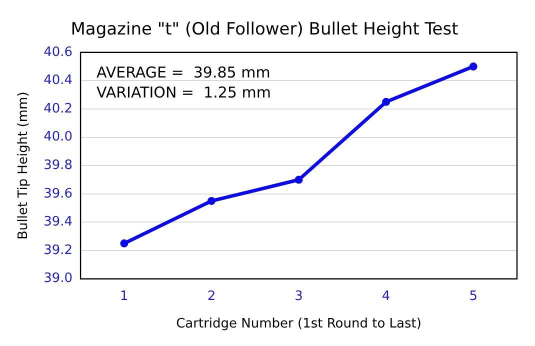 This screenshot has height=346, width=535. What do you see at coordinates (183, 92) in the screenshot?
I see `annotation: VARIATION = 1.25 mm` at bounding box center [183, 92].